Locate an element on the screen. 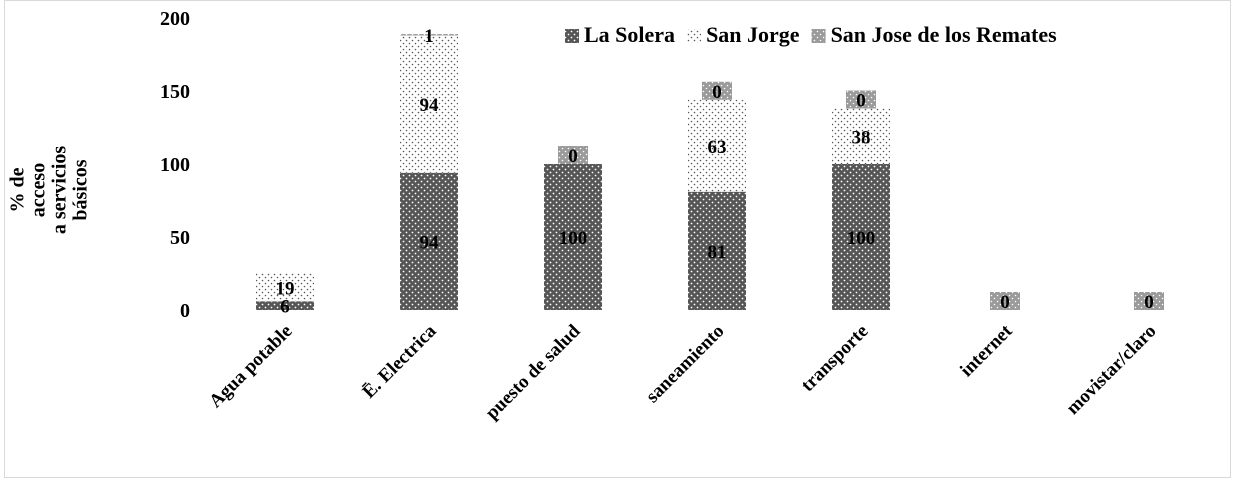  bar-san-jose-de-los-remates-transporte is located at coordinates (861, 99).